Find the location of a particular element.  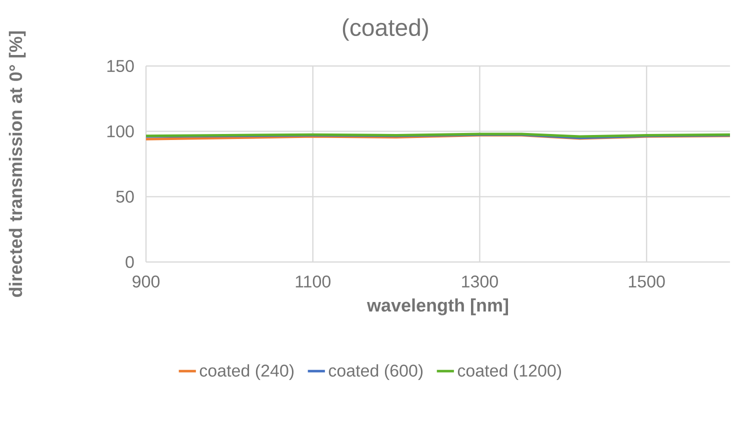

y-axis-title: directed transmission at 0° [%] is located at coordinates (17, 164).